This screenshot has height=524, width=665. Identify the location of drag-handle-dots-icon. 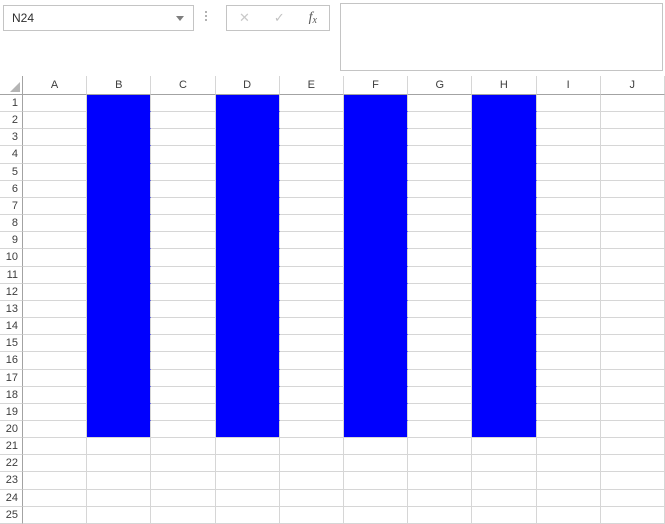
(206, 16).